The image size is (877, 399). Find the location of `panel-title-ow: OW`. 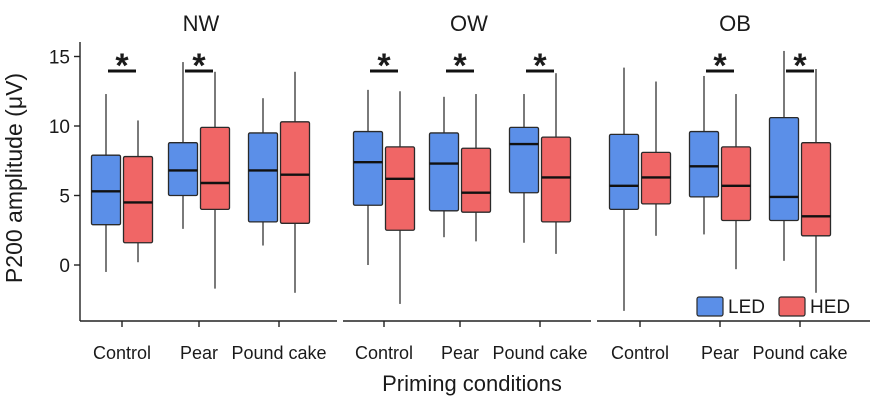

panel-title-ow: OW is located at coordinates (469, 23).